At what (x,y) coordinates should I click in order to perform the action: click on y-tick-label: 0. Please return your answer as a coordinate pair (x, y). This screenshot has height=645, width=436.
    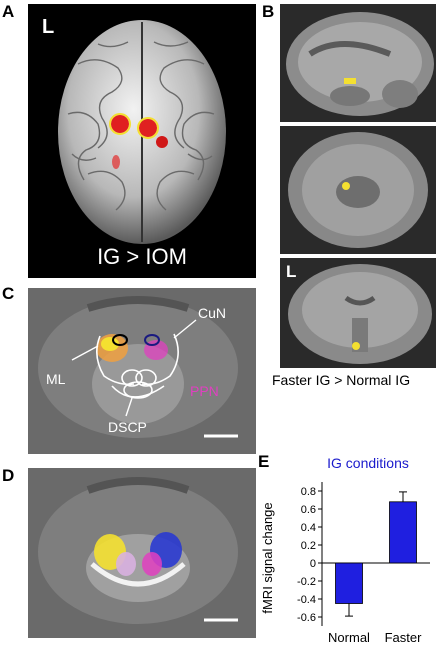
    Looking at the image, I should click on (313, 564).